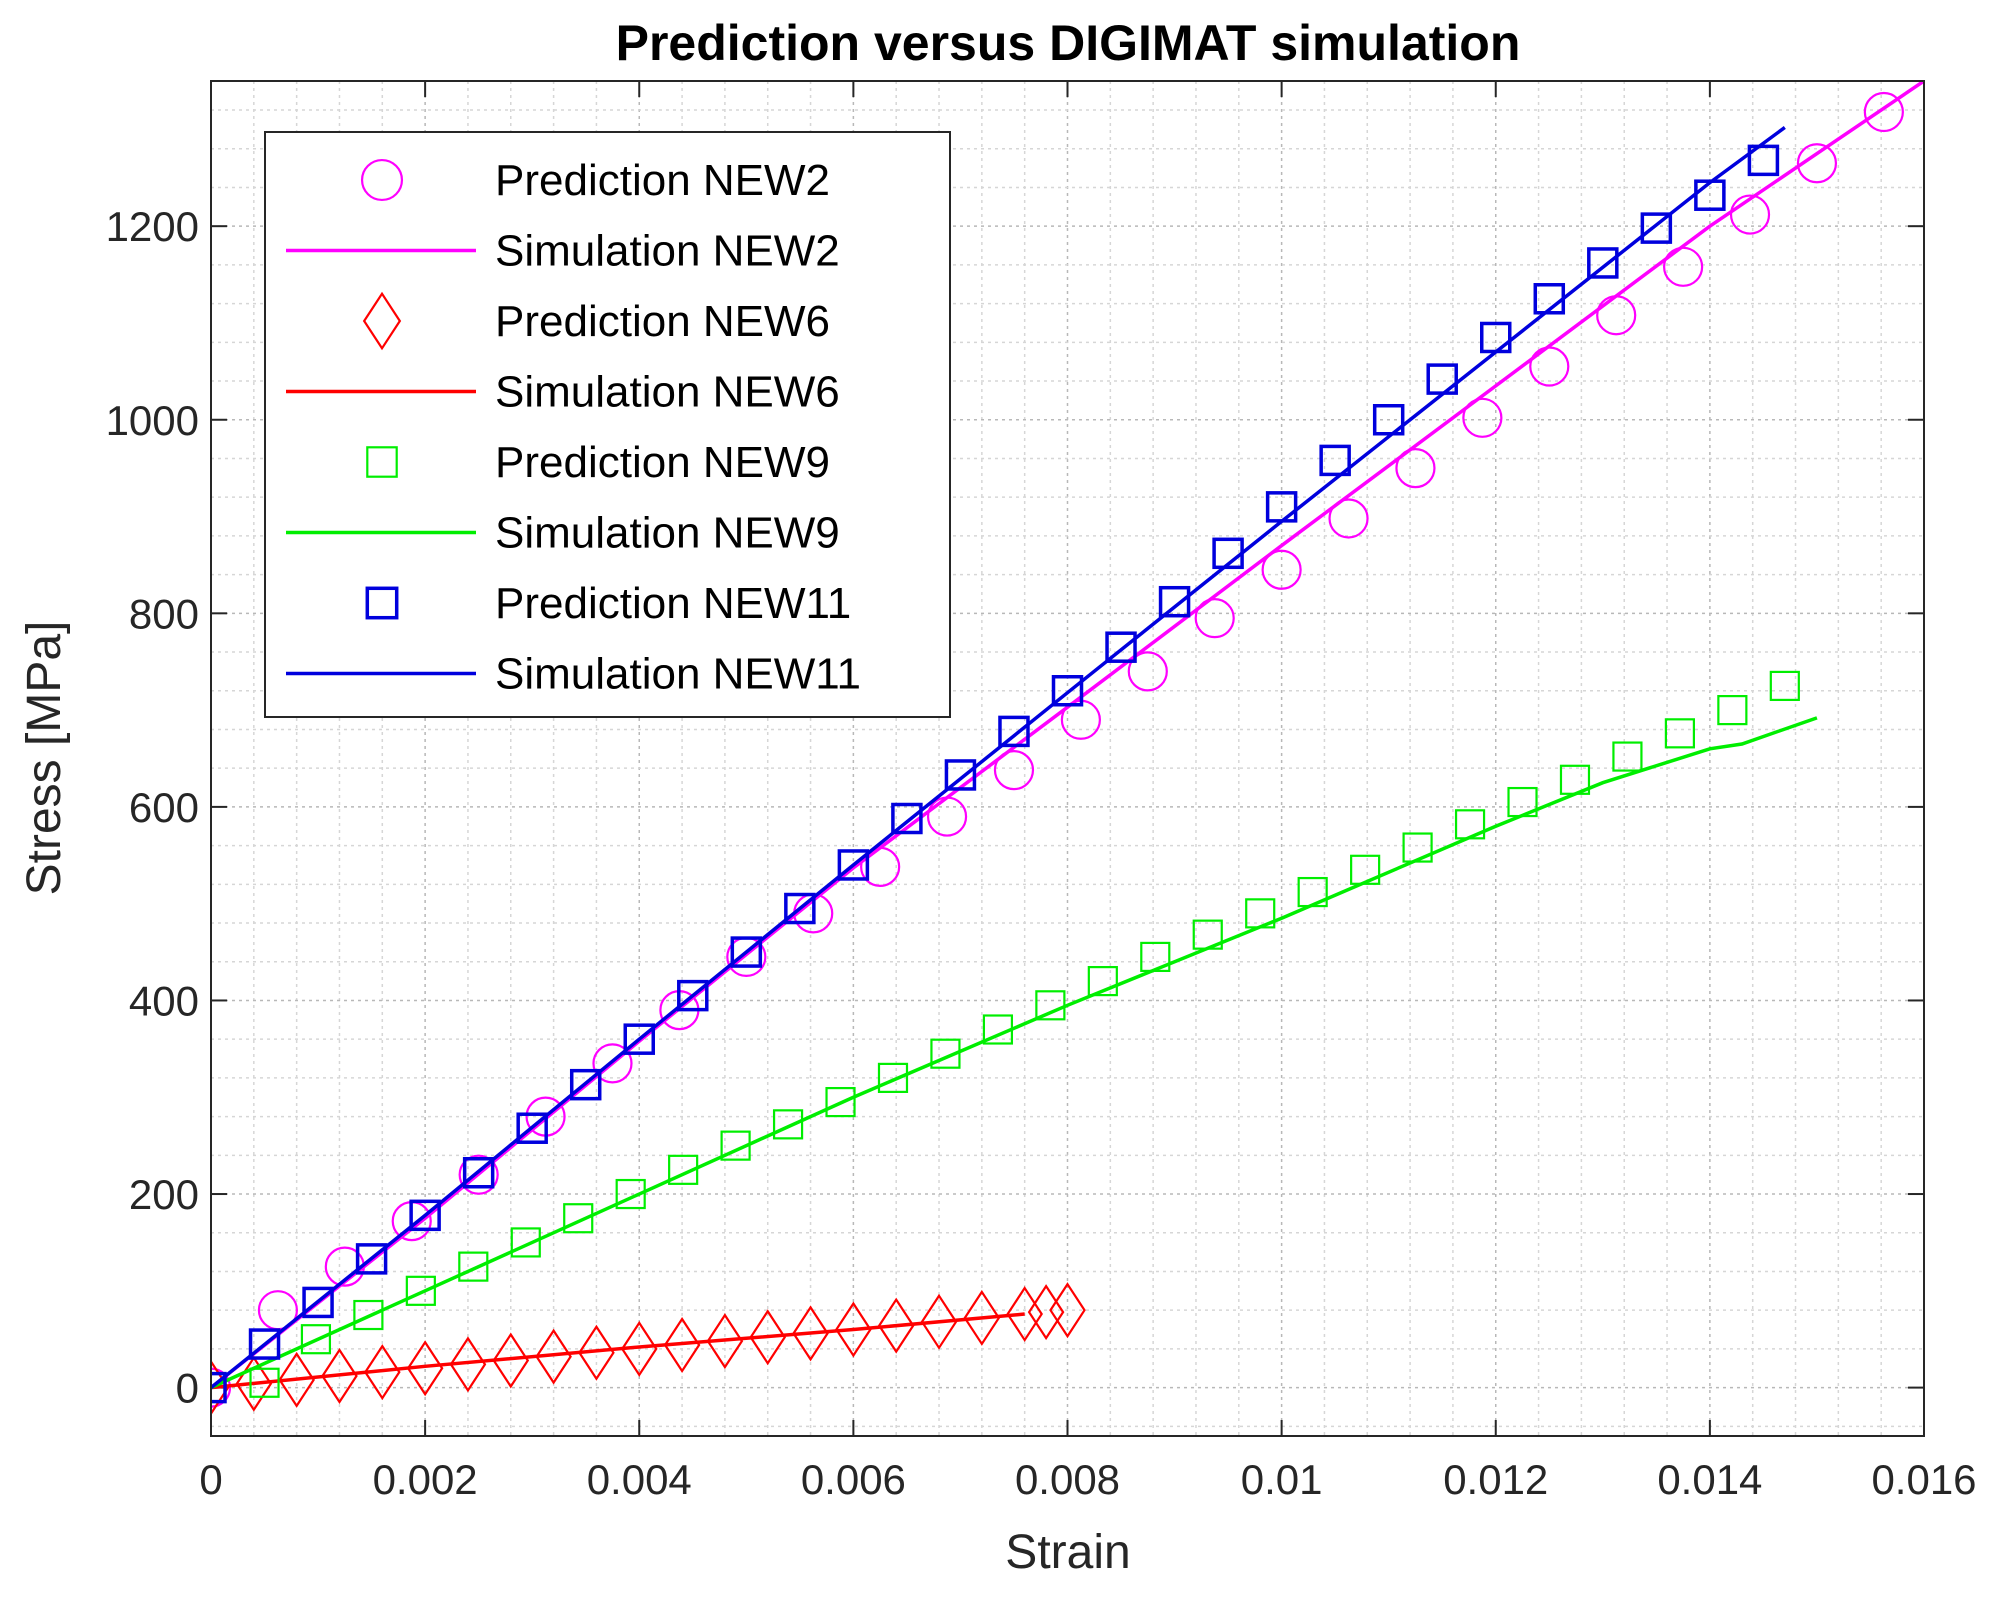 The height and width of the screenshot is (1600, 2000). I want to click on chart-title: Prediction versus DIGIMAT simulation, so click(1068, 43).